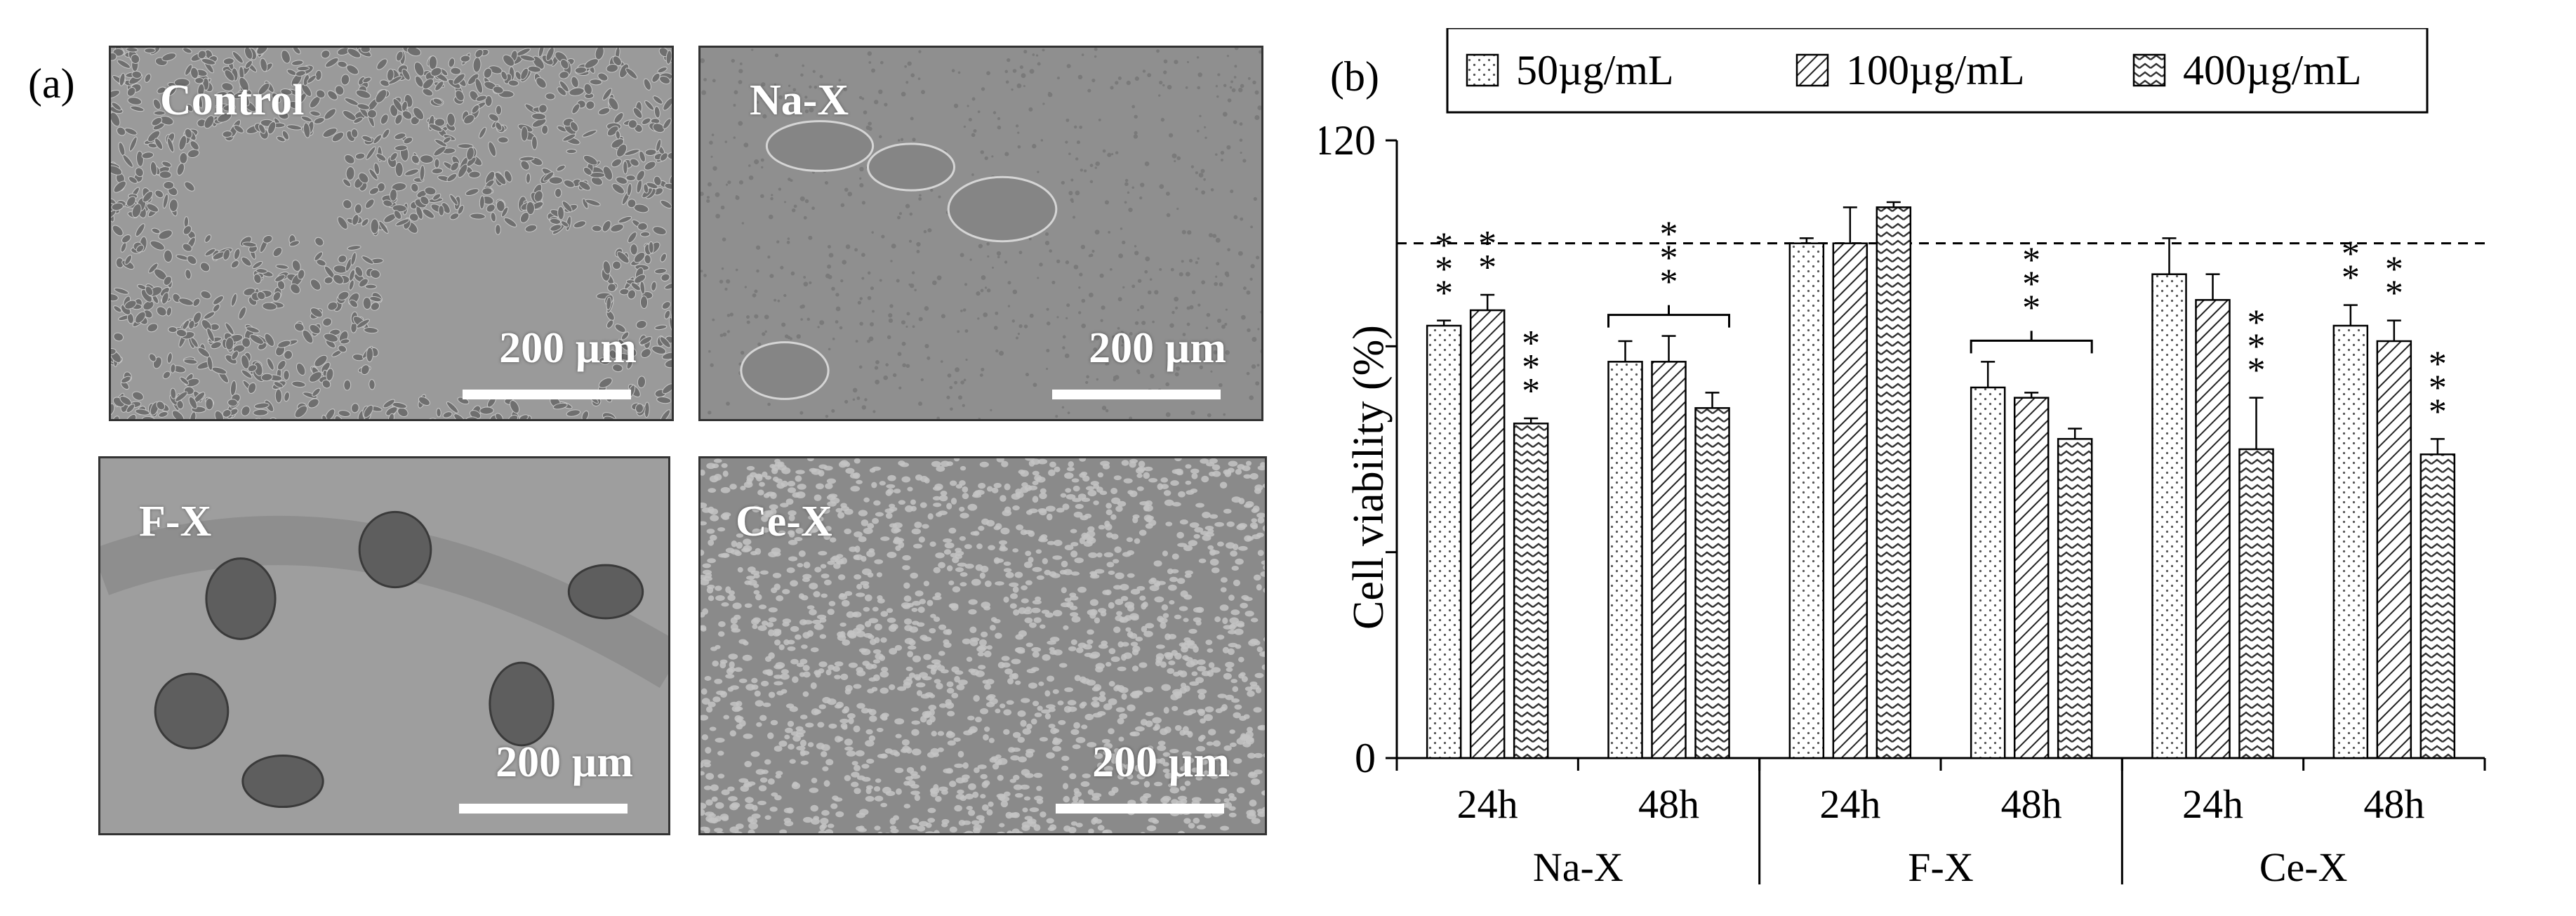  What do you see at coordinates (983, 645) in the screenshot?
I see `micrograph-ce-x: Ce-X 200 µm` at bounding box center [983, 645].